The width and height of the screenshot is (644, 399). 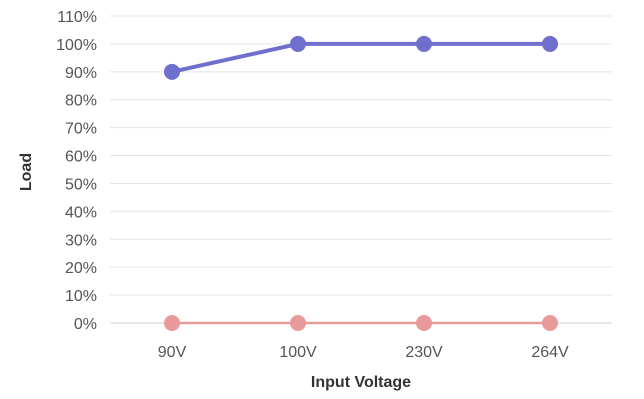 What do you see at coordinates (81, 296) in the screenshot?
I see `y-tick-label: 10%` at bounding box center [81, 296].